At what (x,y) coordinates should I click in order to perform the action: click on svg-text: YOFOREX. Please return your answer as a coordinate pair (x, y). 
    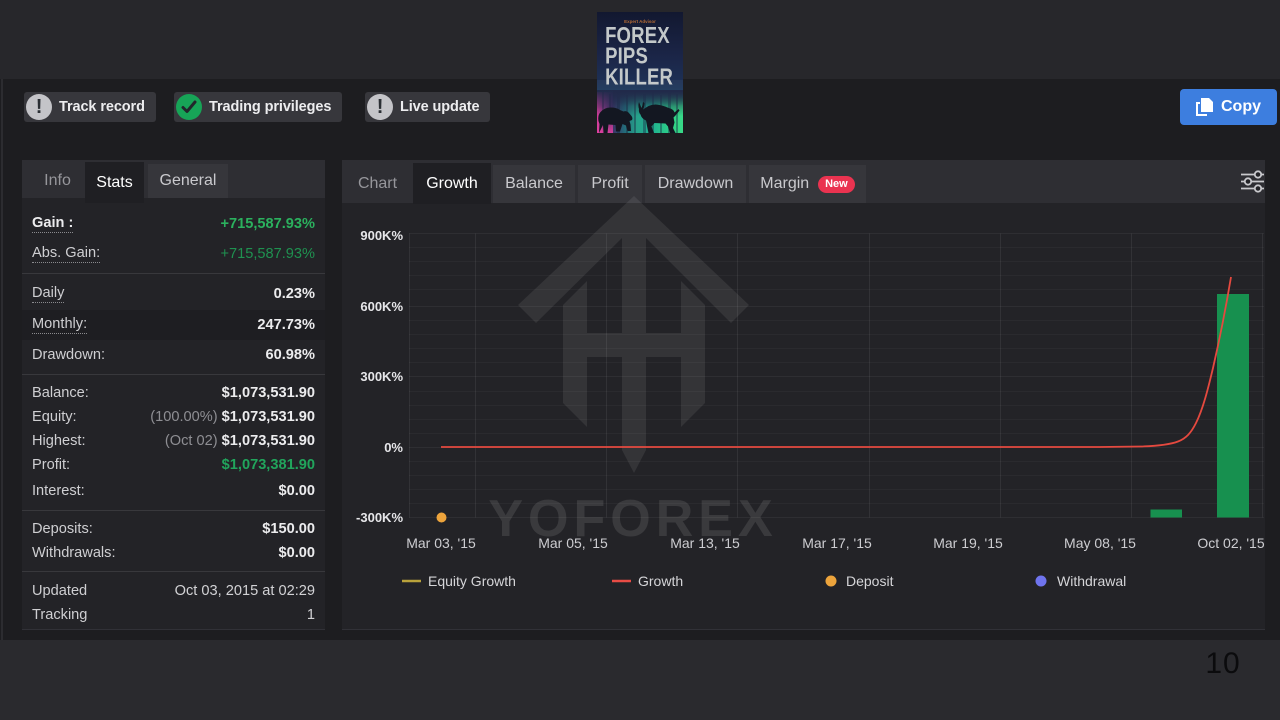
    Looking at the image, I should click on (632, 519).